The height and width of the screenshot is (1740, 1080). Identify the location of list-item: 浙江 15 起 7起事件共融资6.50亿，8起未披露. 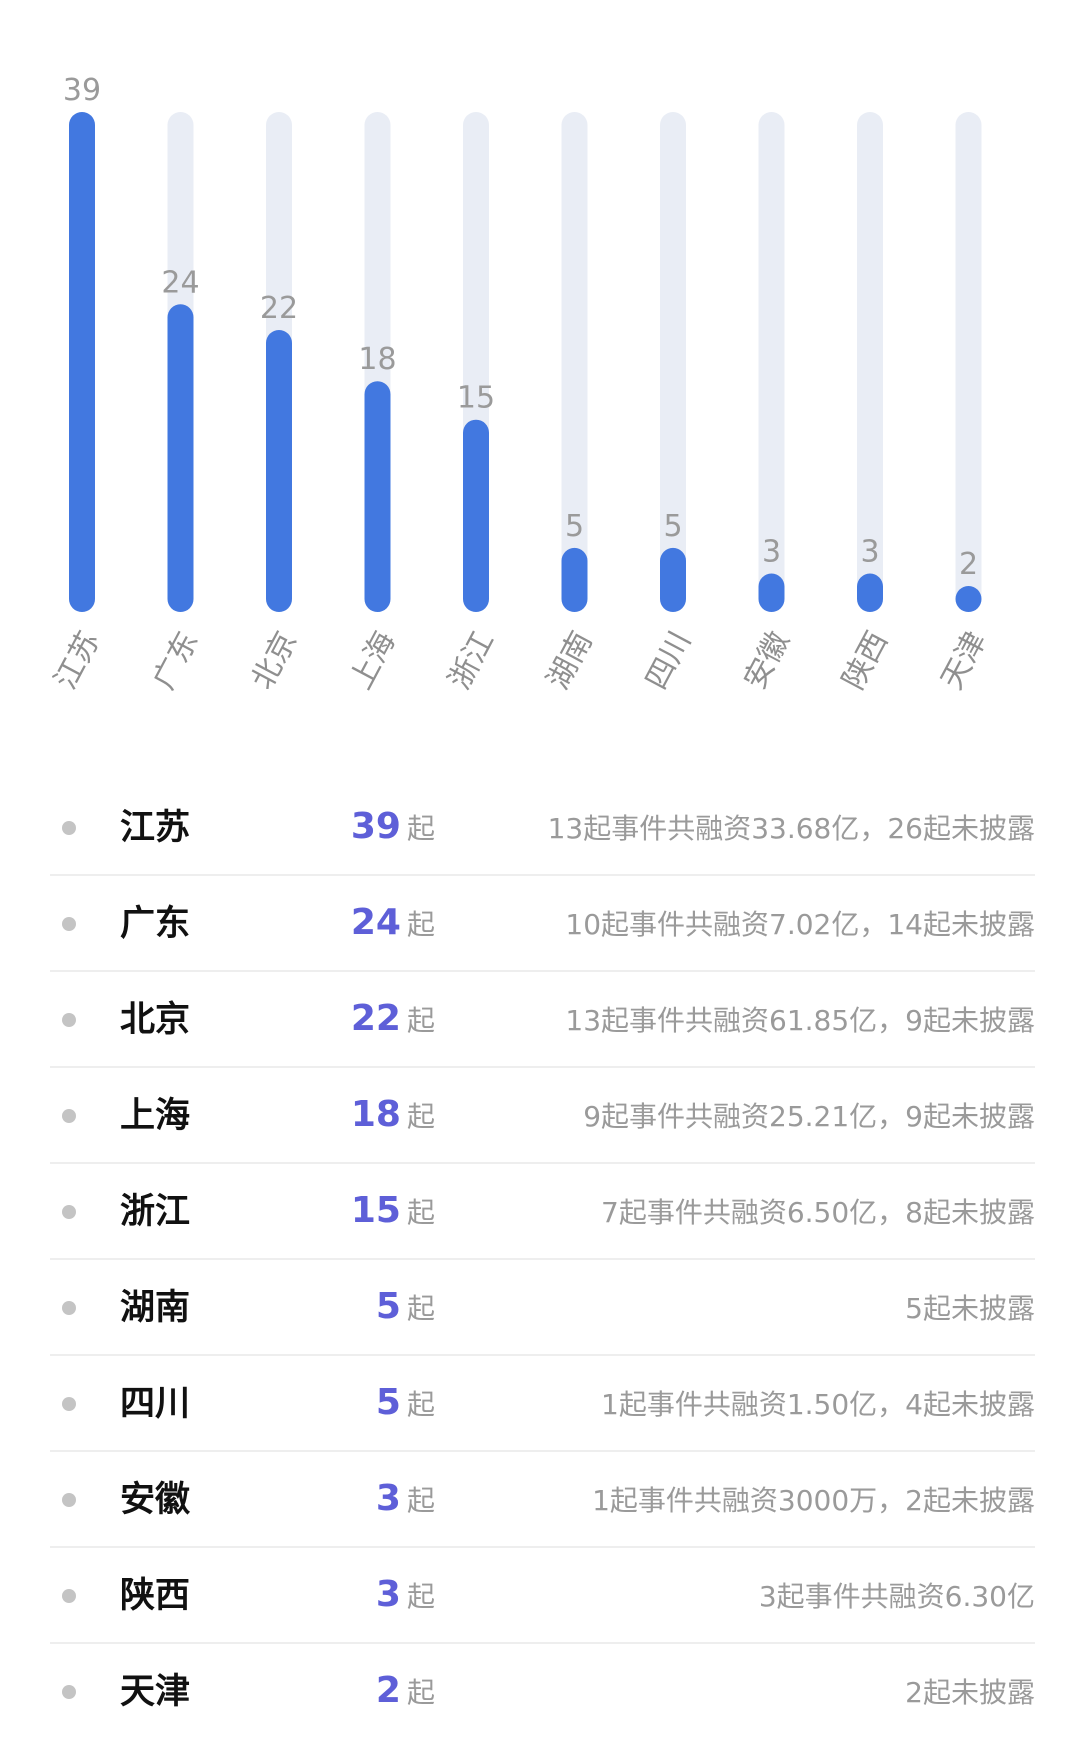
(542, 1212).